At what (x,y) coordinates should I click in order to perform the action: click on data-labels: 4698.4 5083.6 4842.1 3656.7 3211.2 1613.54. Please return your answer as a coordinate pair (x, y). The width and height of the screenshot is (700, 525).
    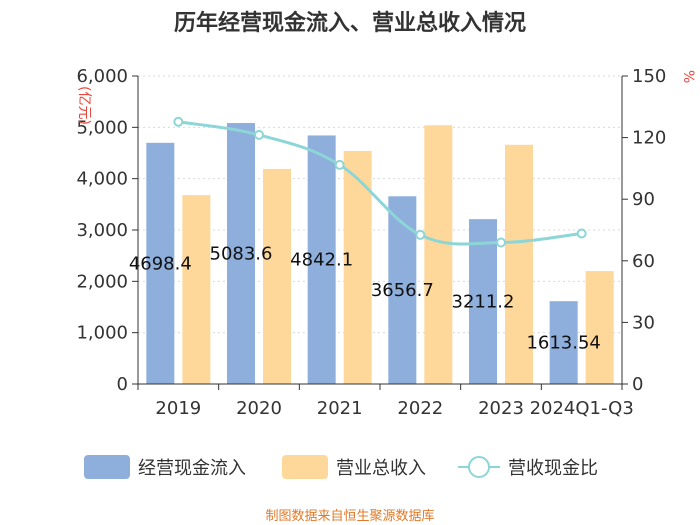
    Looking at the image, I should click on (365, 299).